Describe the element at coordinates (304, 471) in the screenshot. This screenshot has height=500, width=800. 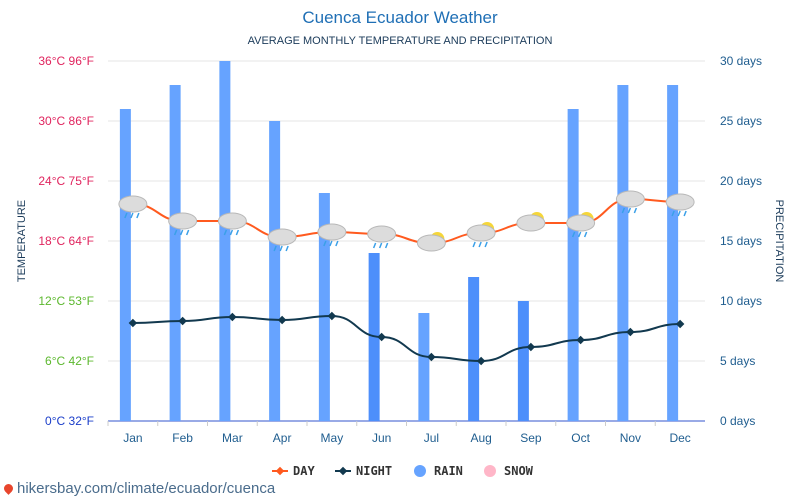
I see `legend-item-day: DAY` at that location.